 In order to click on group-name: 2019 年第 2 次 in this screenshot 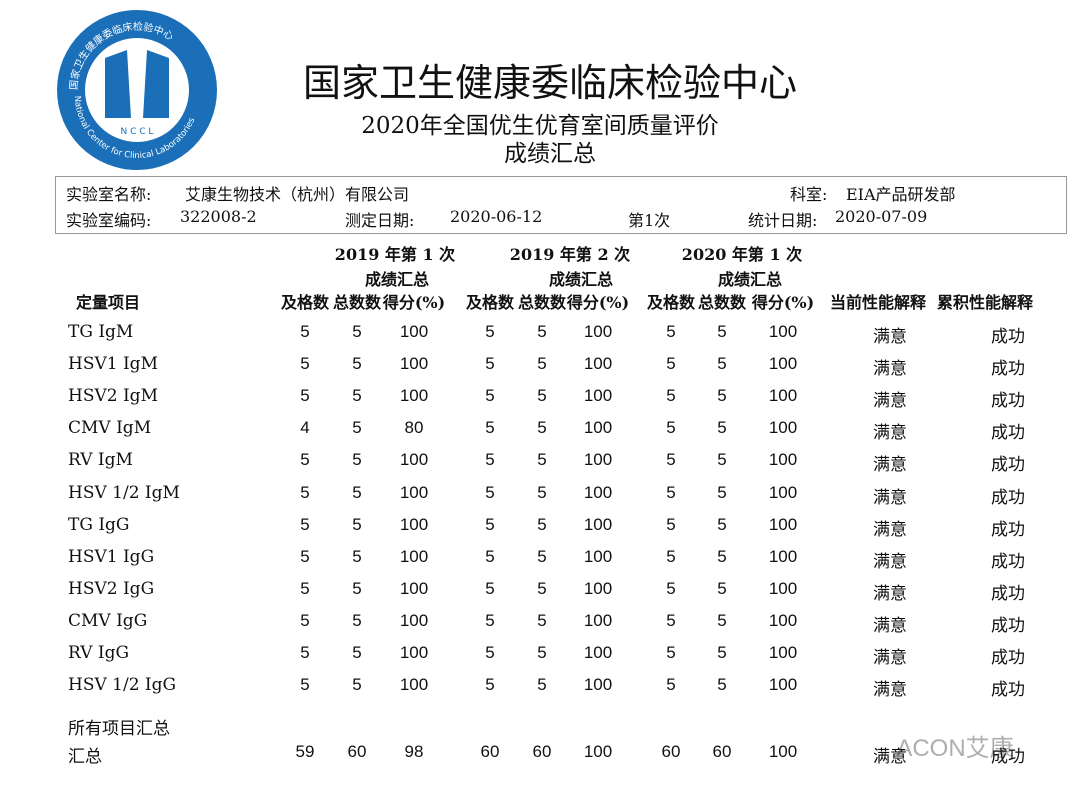, I will do `click(570, 254)`.